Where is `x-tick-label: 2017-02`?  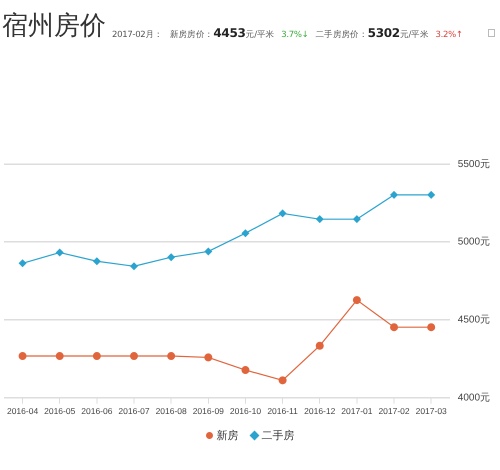 x-tick-label: 2017-02 is located at coordinates (394, 411).